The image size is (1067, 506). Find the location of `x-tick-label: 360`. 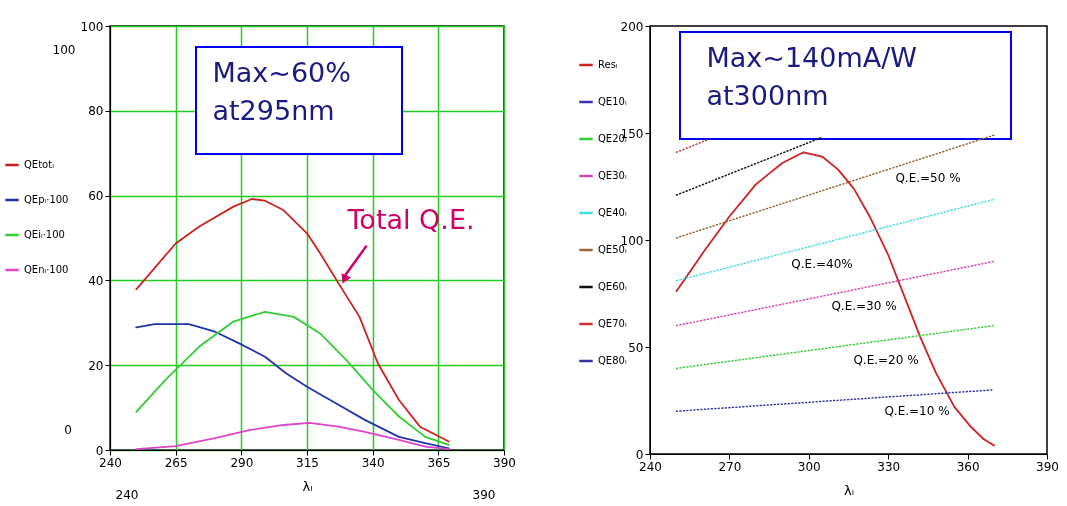

x-tick-label: 360 is located at coordinates (968, 466).